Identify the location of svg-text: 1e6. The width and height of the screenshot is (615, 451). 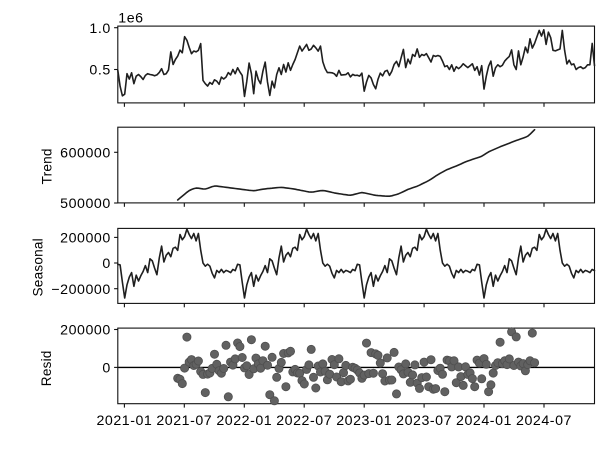
(130, 18).